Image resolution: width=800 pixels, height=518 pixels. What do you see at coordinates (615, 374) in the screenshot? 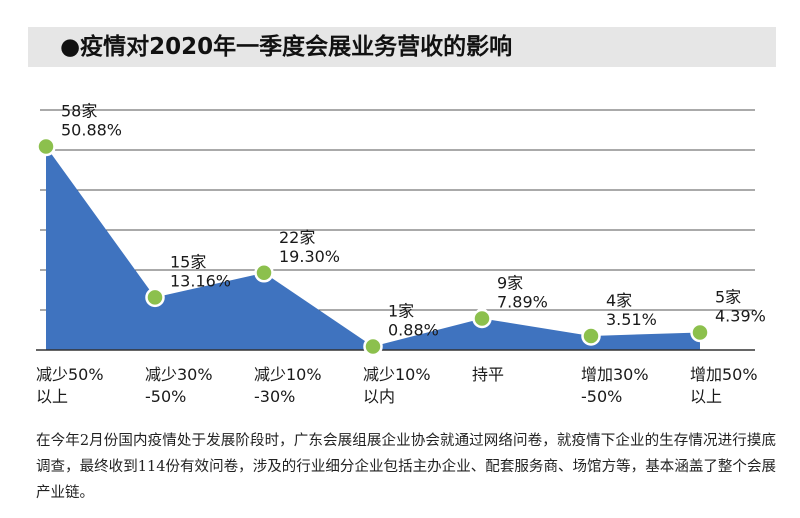
I see `x-tick-label: 增加30%` at bounding box center [615, 374].